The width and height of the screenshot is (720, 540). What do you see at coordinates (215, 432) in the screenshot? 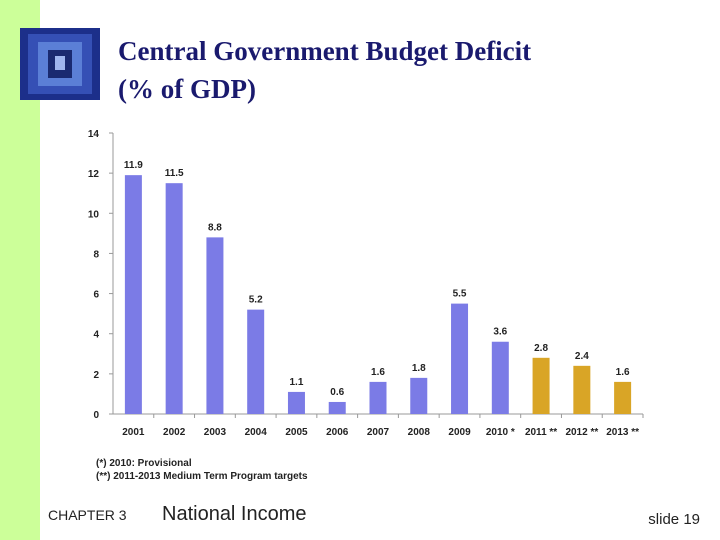
I see `x-tick-label: 2003` at bounding box center [215, 432].